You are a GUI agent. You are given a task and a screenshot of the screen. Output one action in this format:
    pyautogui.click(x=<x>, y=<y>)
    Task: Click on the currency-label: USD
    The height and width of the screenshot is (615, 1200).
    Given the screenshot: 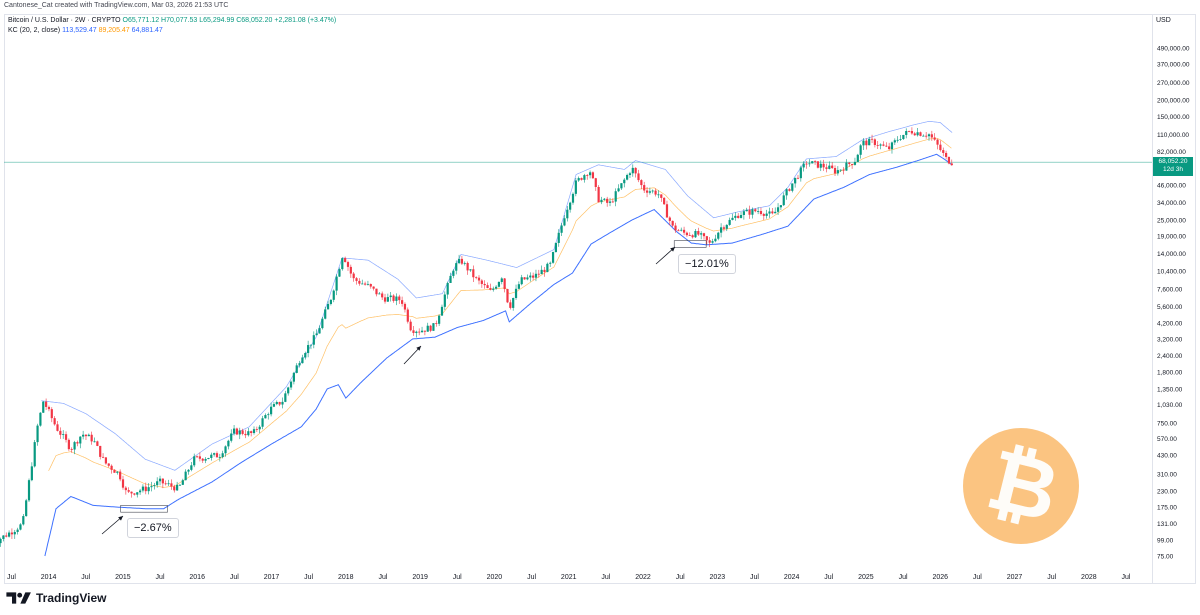 What is the action you would take?
    pyautogui.click(x=1163, y=20)
    